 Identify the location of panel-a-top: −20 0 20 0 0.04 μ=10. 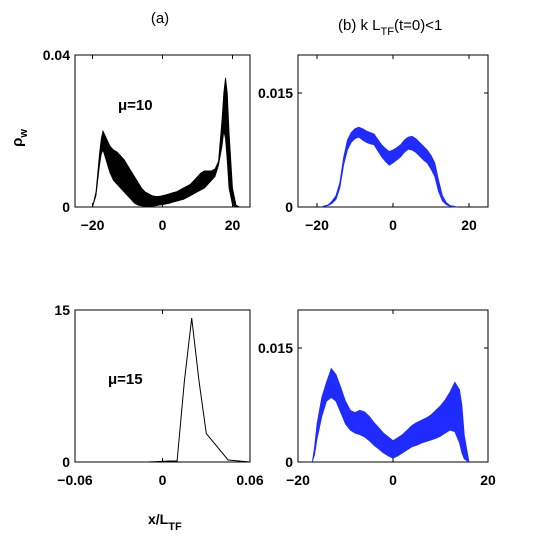
(147, 140).